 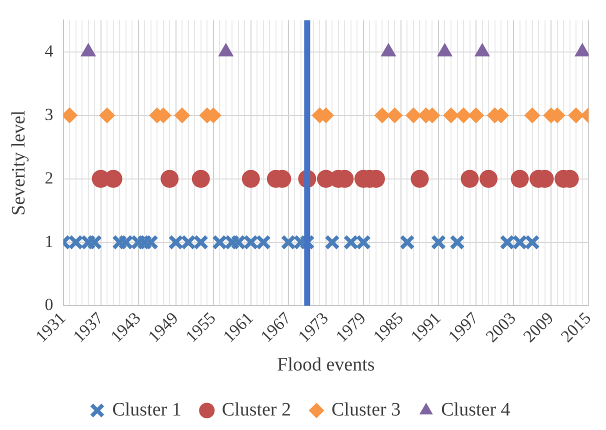 What do you see at coordinates (476, 409) in the screenshot?
I see `legend-label: Cluster 4` at bounding box center [476, 409].